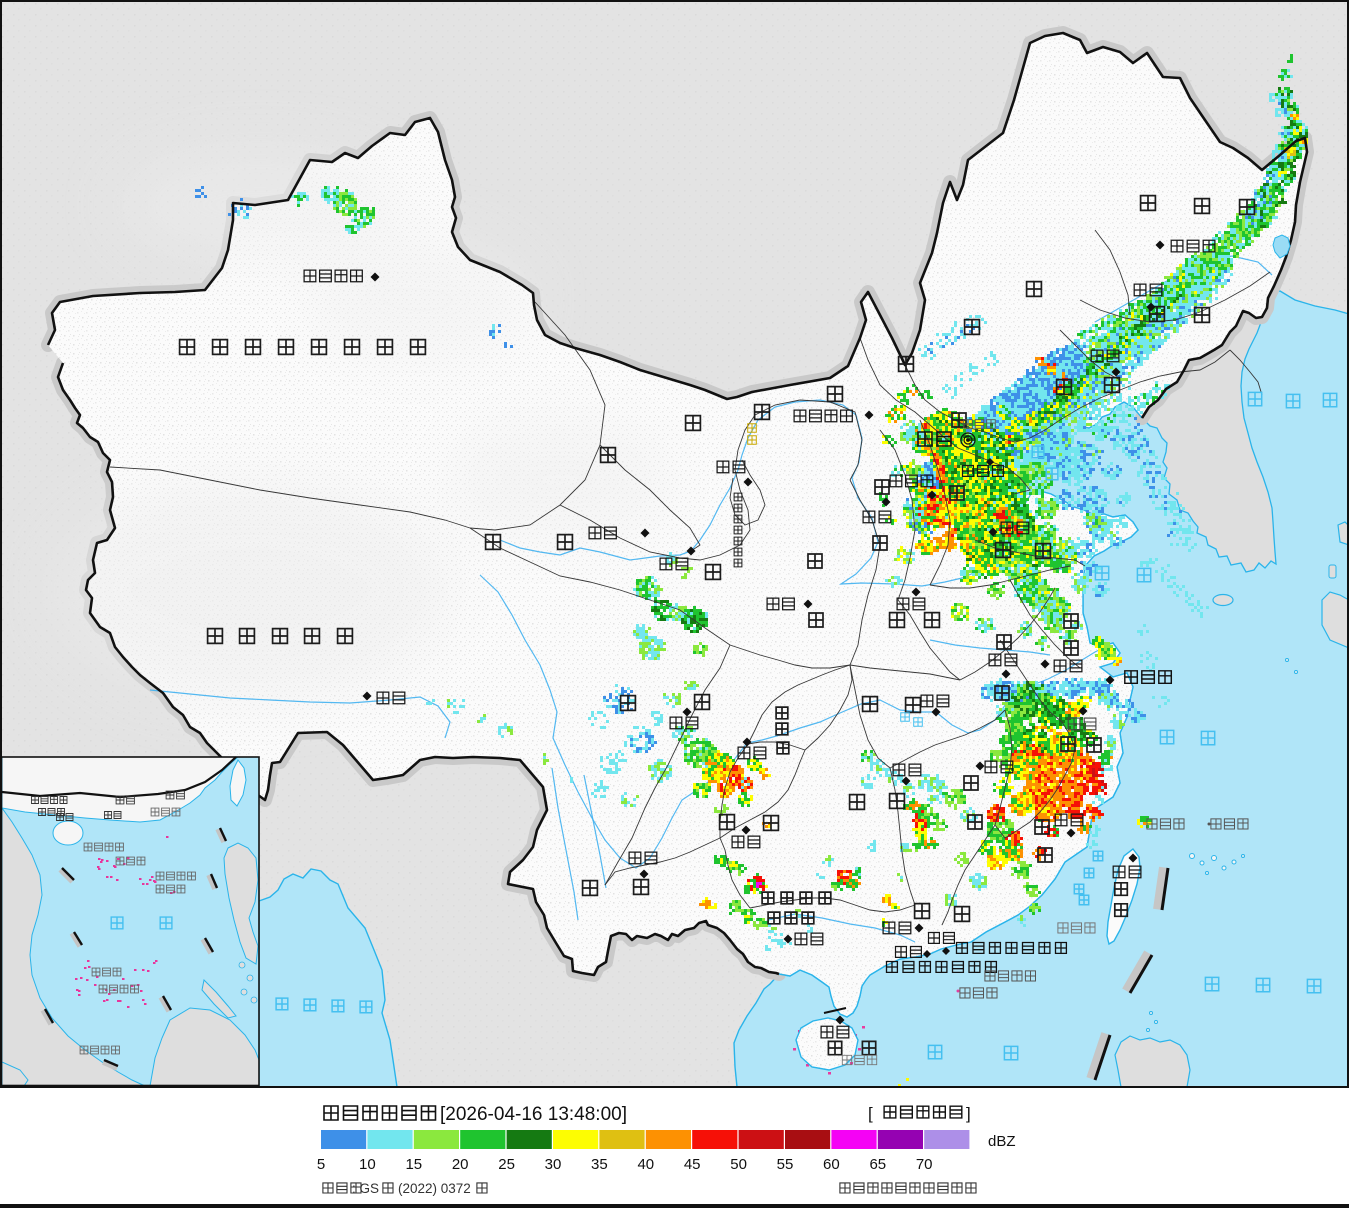 This screenshot has height=1208, width=1349. What do you see at coordinates (785, 1164) in the screenshot?
I see `svg-text: 55` at bounding box center [785, 1164].